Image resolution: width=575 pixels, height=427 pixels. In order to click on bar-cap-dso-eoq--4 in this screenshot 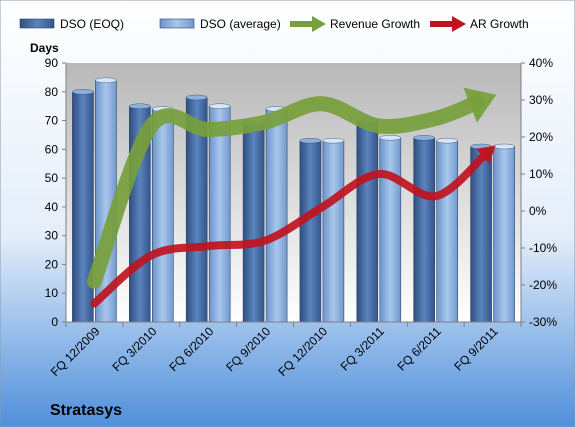, I will do `click(310, 140)`.